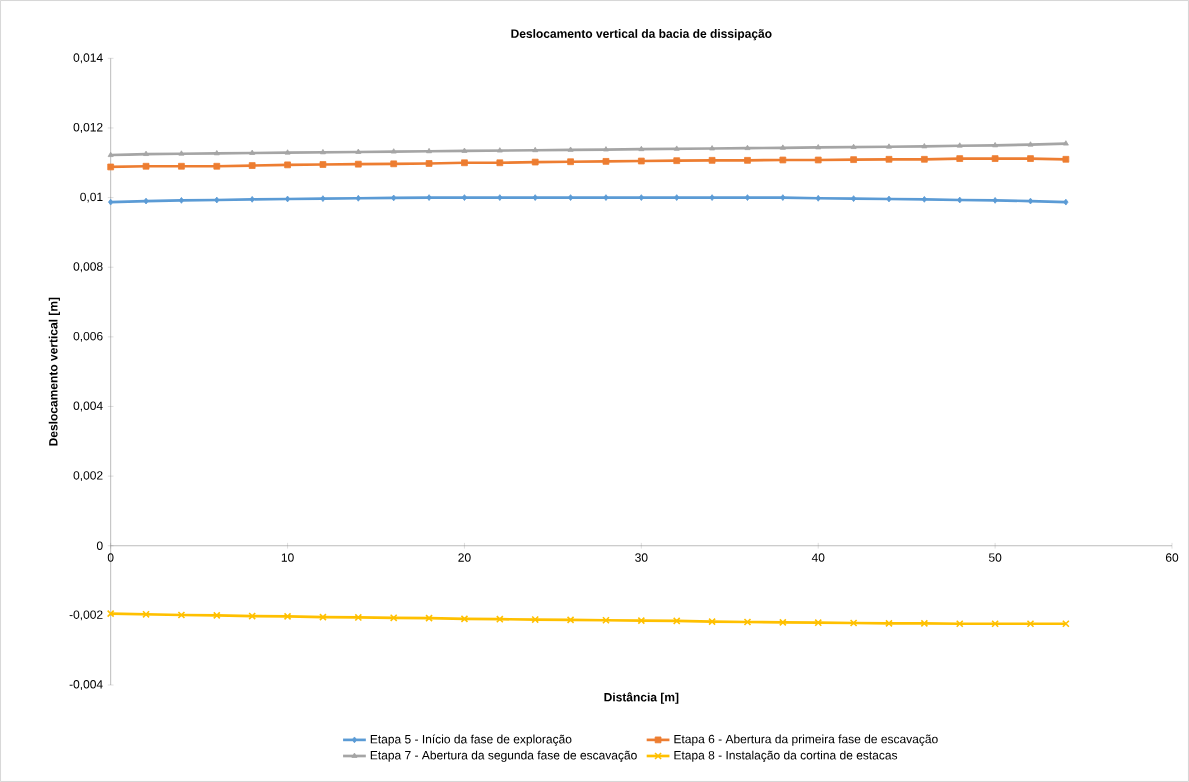 The height and width of the screenshot is (782, 1189). Describe the element at coordinates (91, 197) in the screenshot. I see `y-tick-label: 0,01` at that location.